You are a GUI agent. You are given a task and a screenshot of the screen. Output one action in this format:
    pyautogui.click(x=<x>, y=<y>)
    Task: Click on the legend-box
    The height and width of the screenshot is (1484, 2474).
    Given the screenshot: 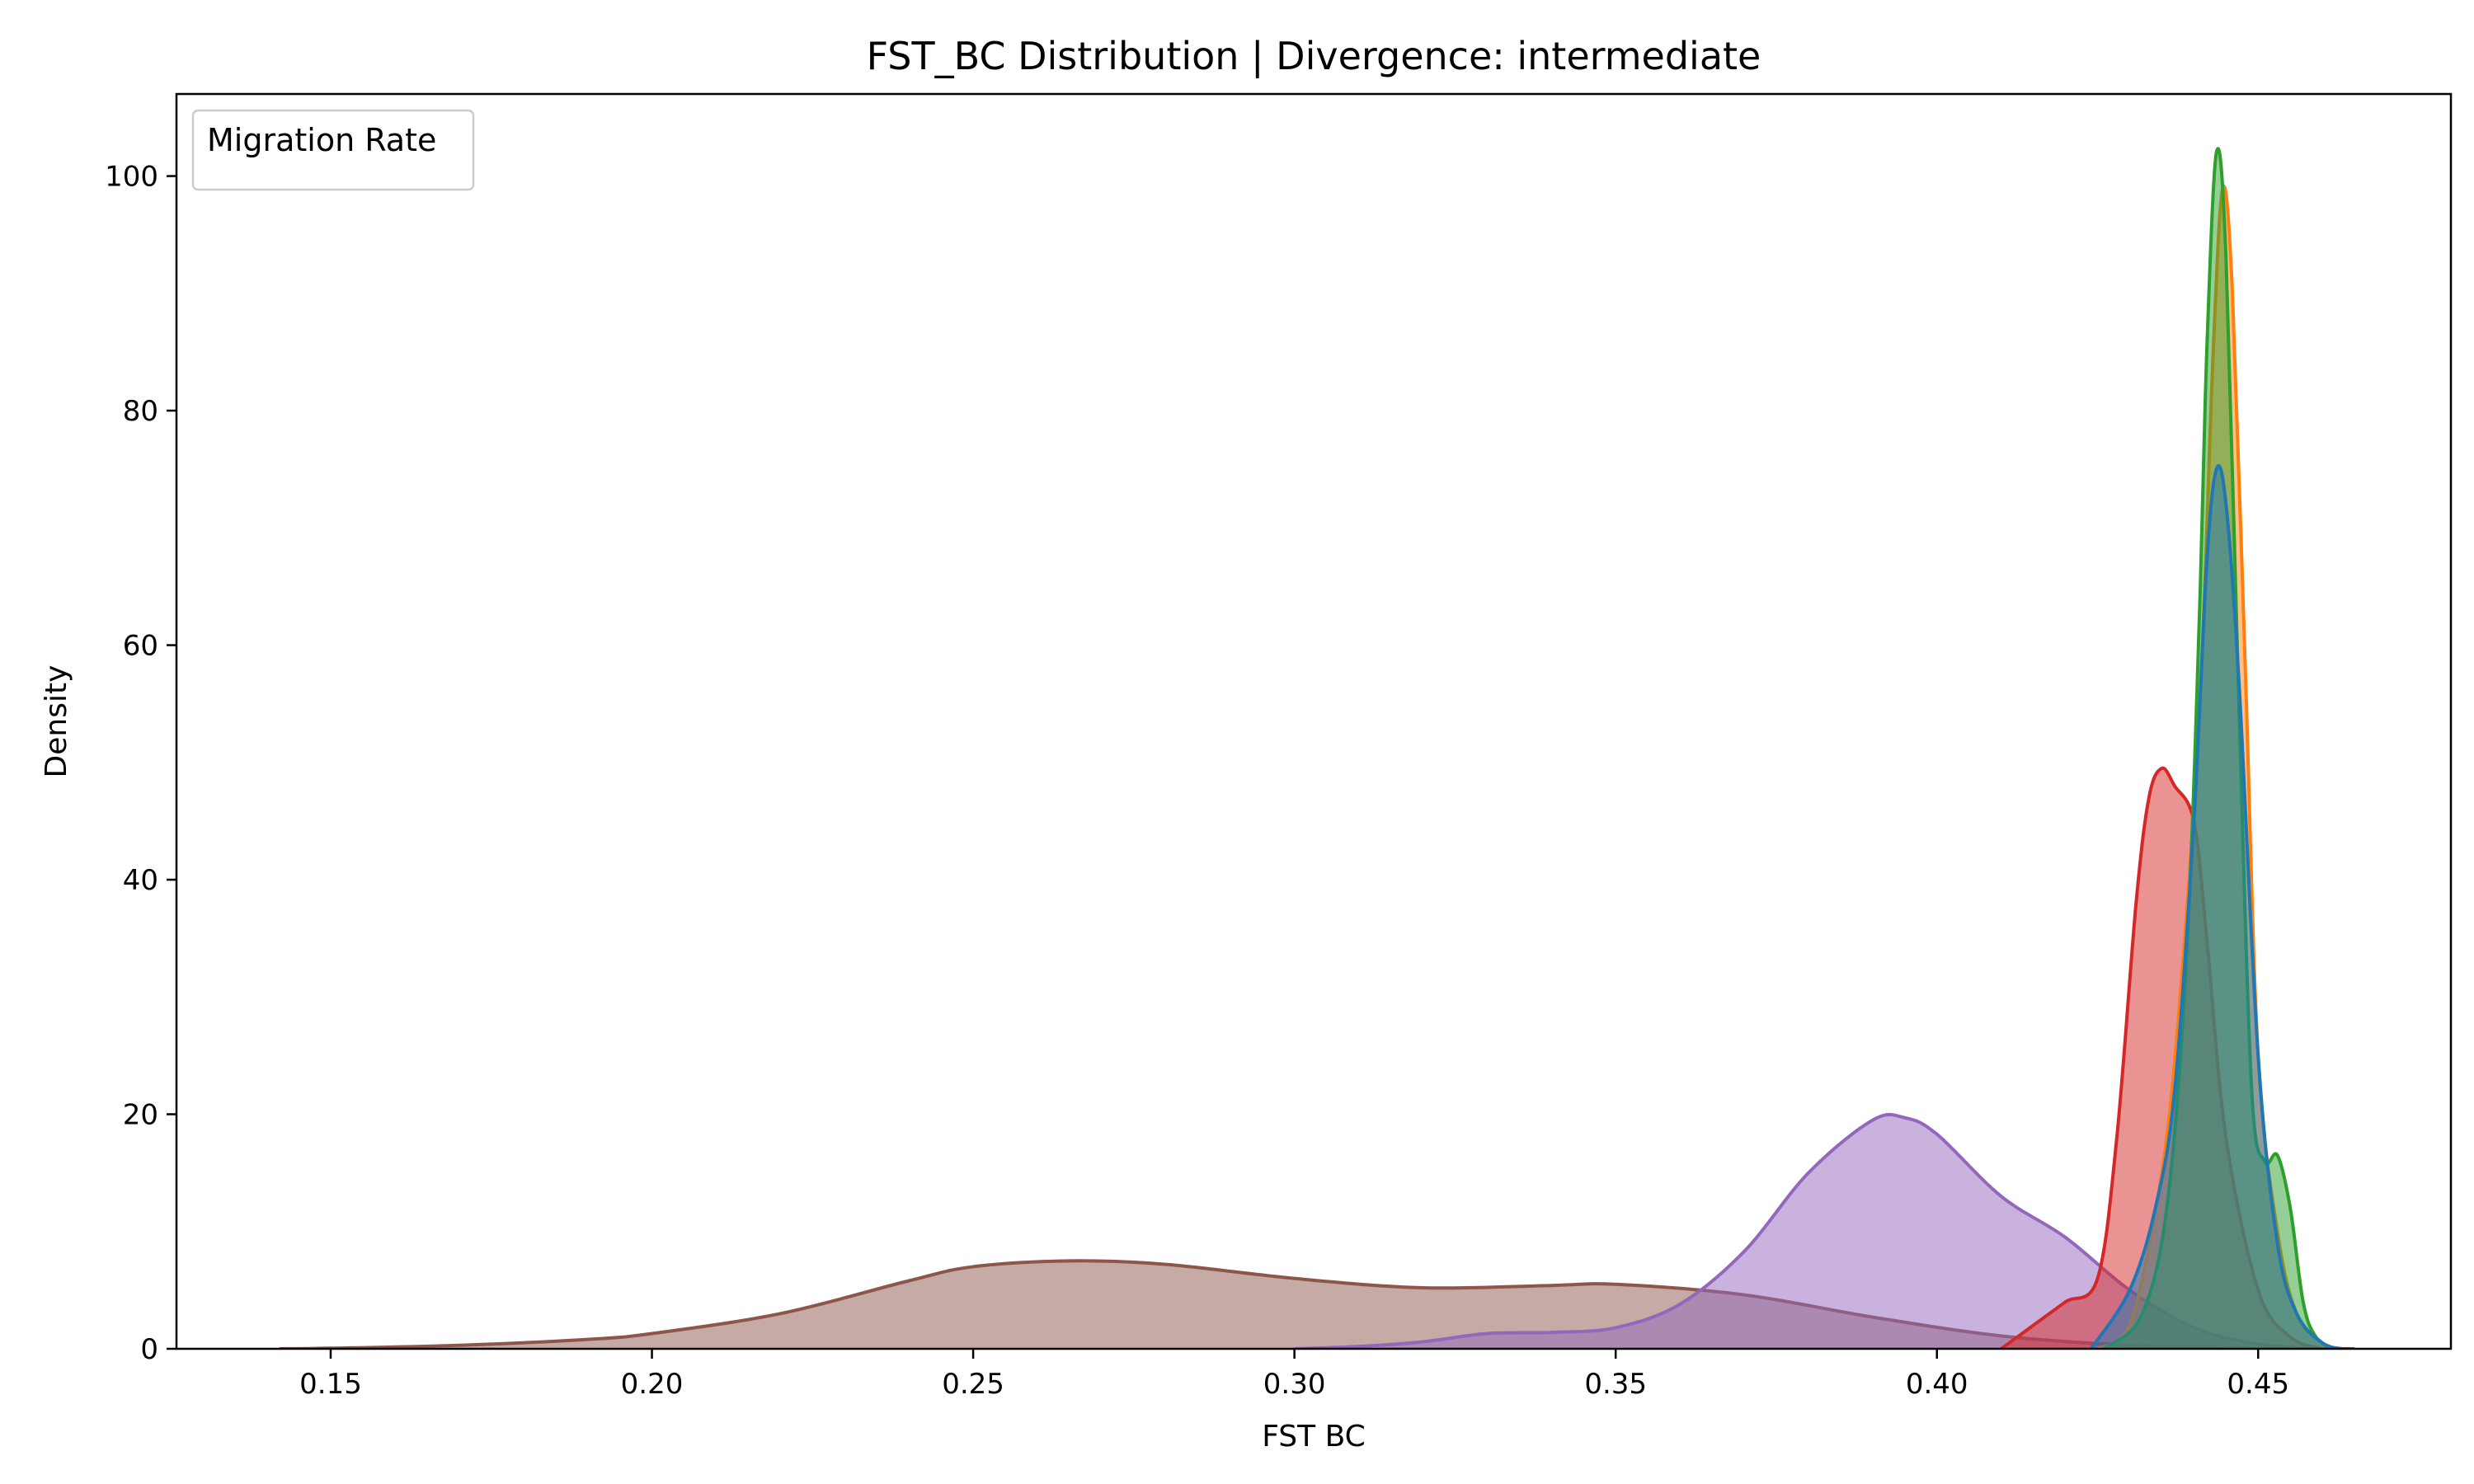 What is the action you would take?
    pyautogui.click(x=333, y=150)
    